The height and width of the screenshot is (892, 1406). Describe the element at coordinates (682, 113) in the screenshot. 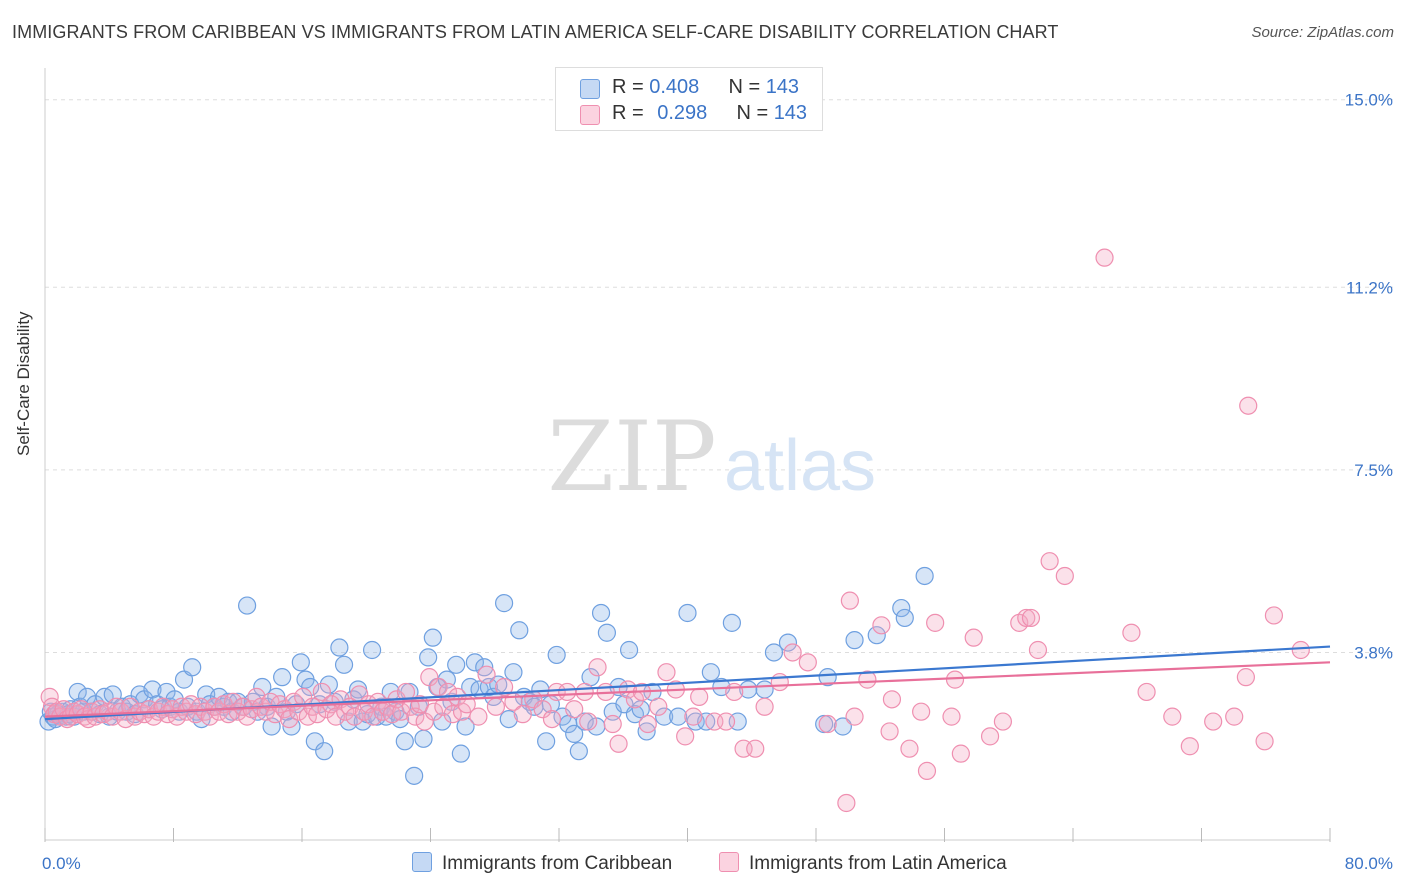

I see `legend-r-value: 0.298` at that location.